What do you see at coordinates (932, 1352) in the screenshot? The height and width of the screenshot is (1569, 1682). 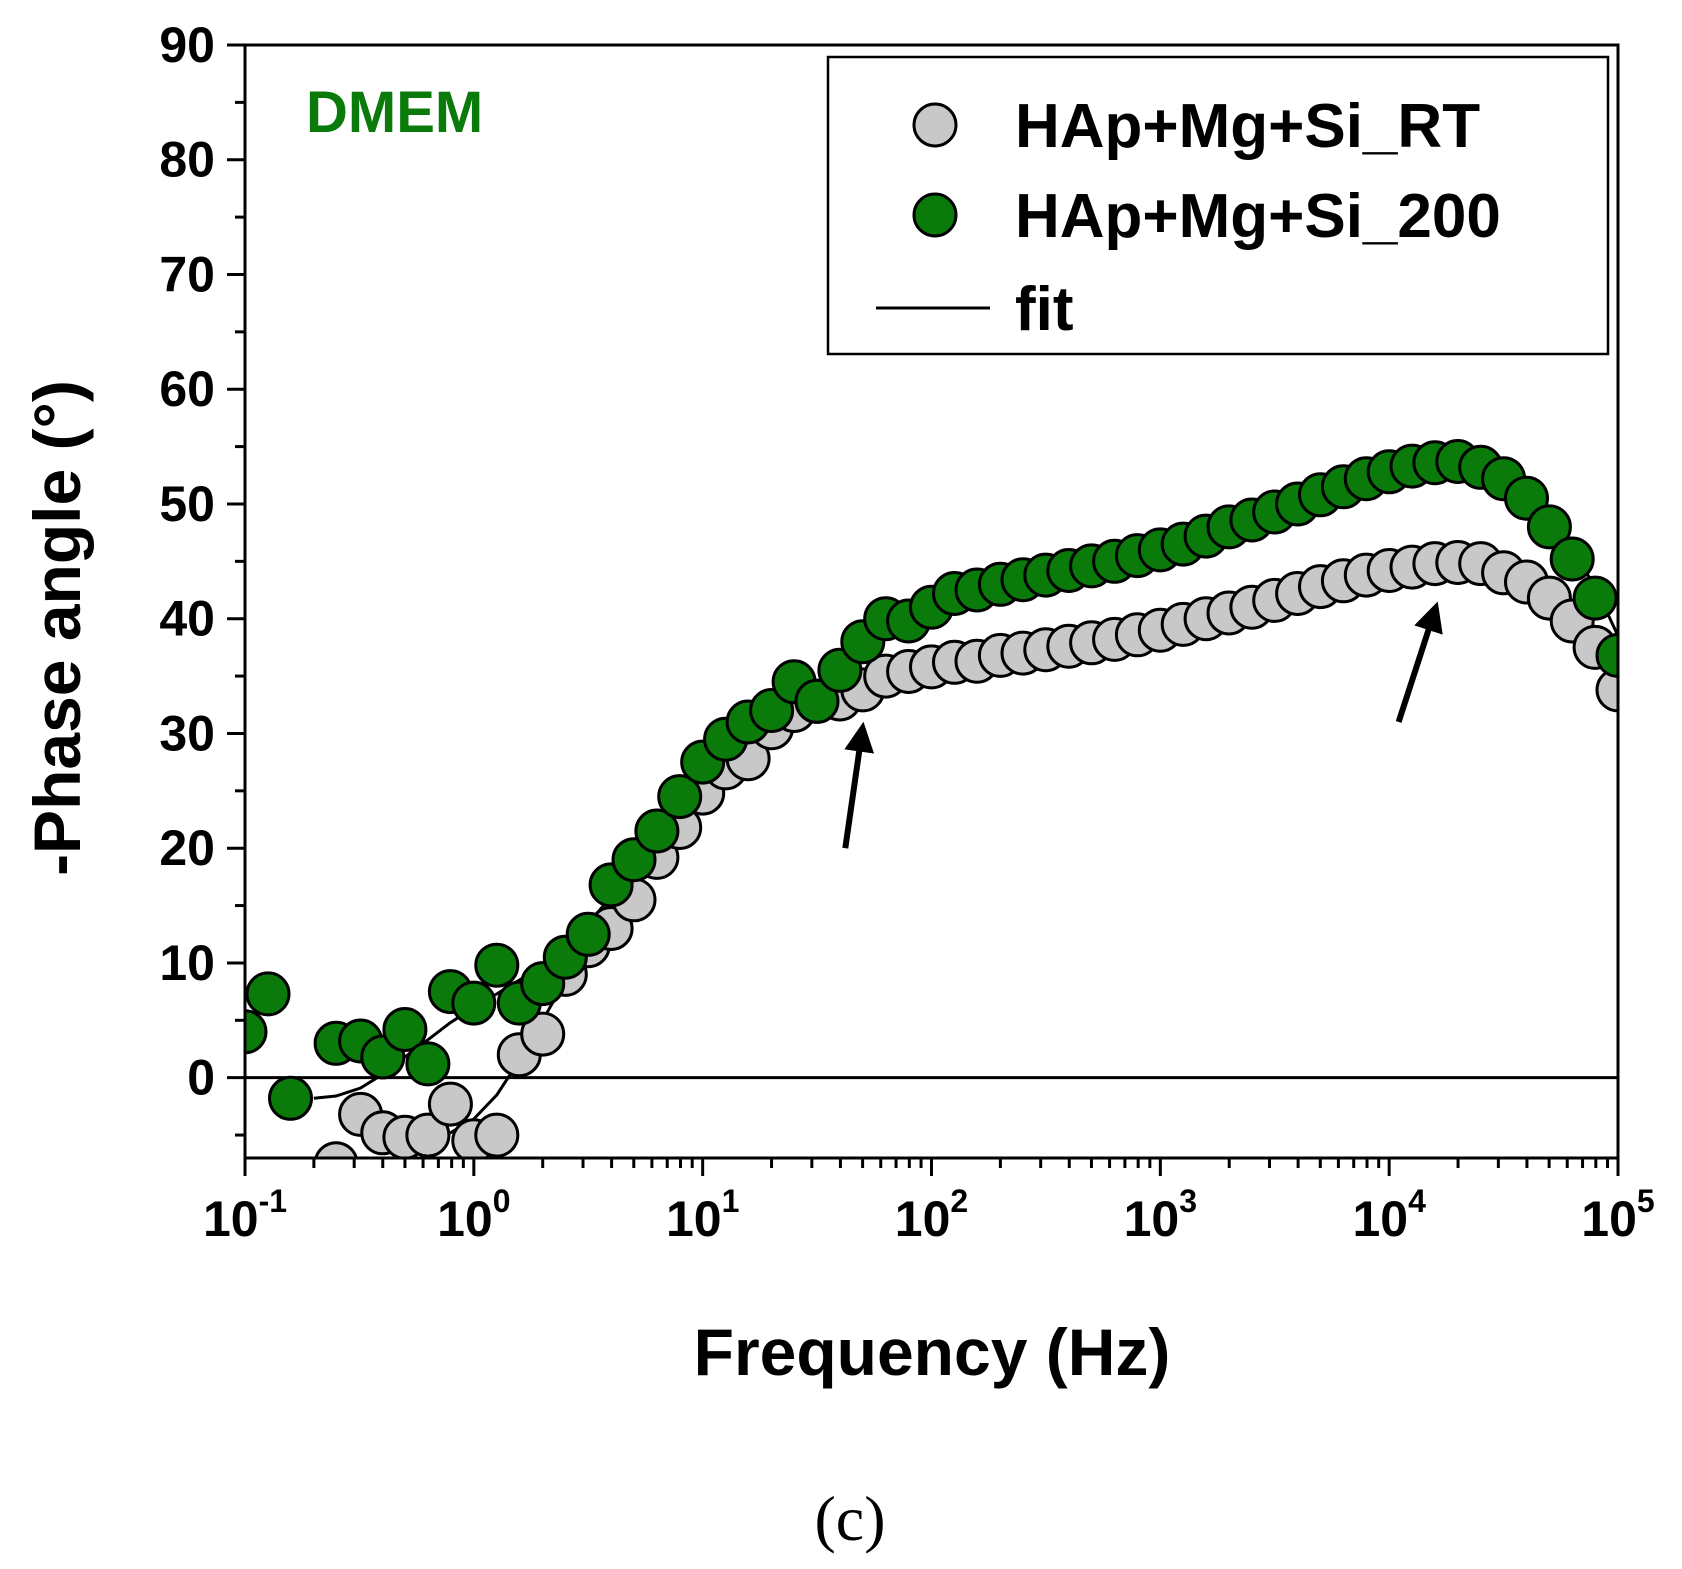 I see `x-axis-label: Frequency (Hz)` at bounding box center [932, 1352].